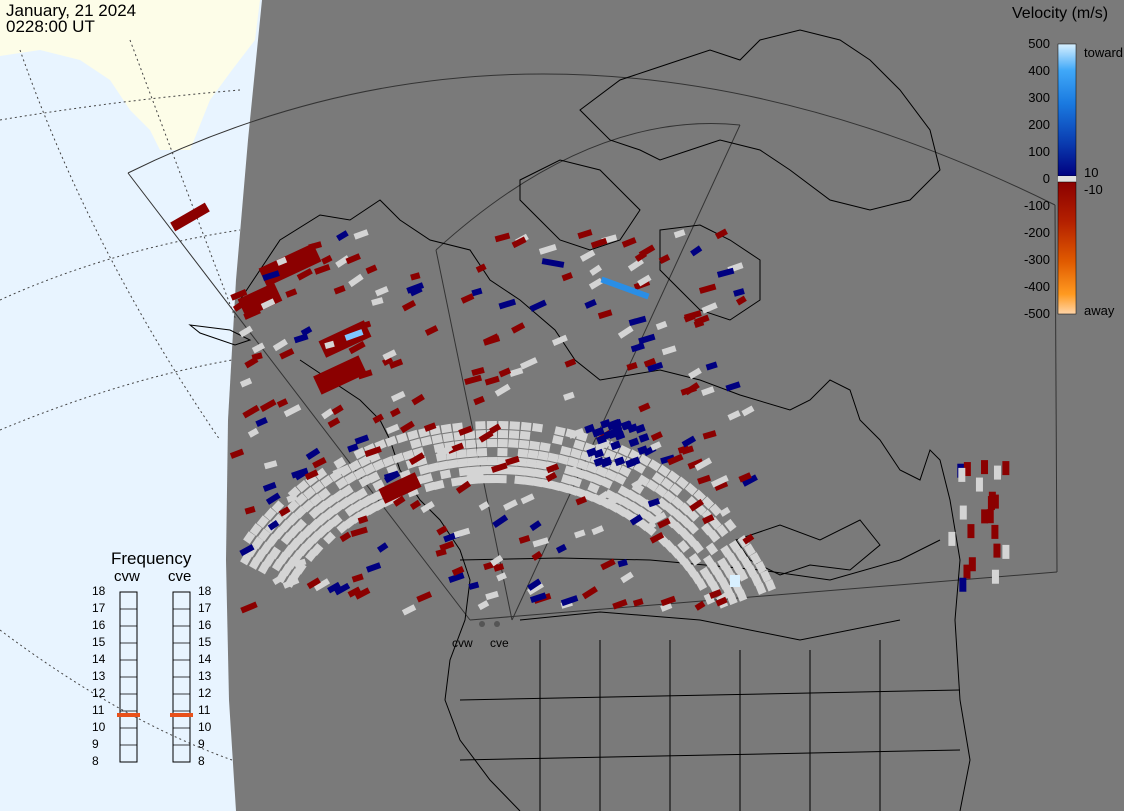 This screenshot has width=1124, height=811. What do you see at coordinates (201, 744) in the screenshot?
I see `freq-scale-label: 9` at bounding box center [201, 744].